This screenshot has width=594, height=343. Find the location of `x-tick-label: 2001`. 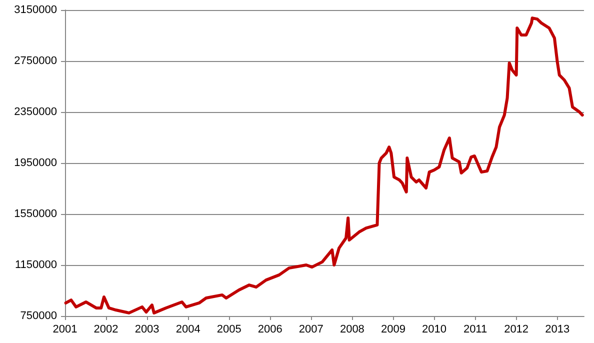

x-tick-label: 2001 is located at coordinates (65, 330).